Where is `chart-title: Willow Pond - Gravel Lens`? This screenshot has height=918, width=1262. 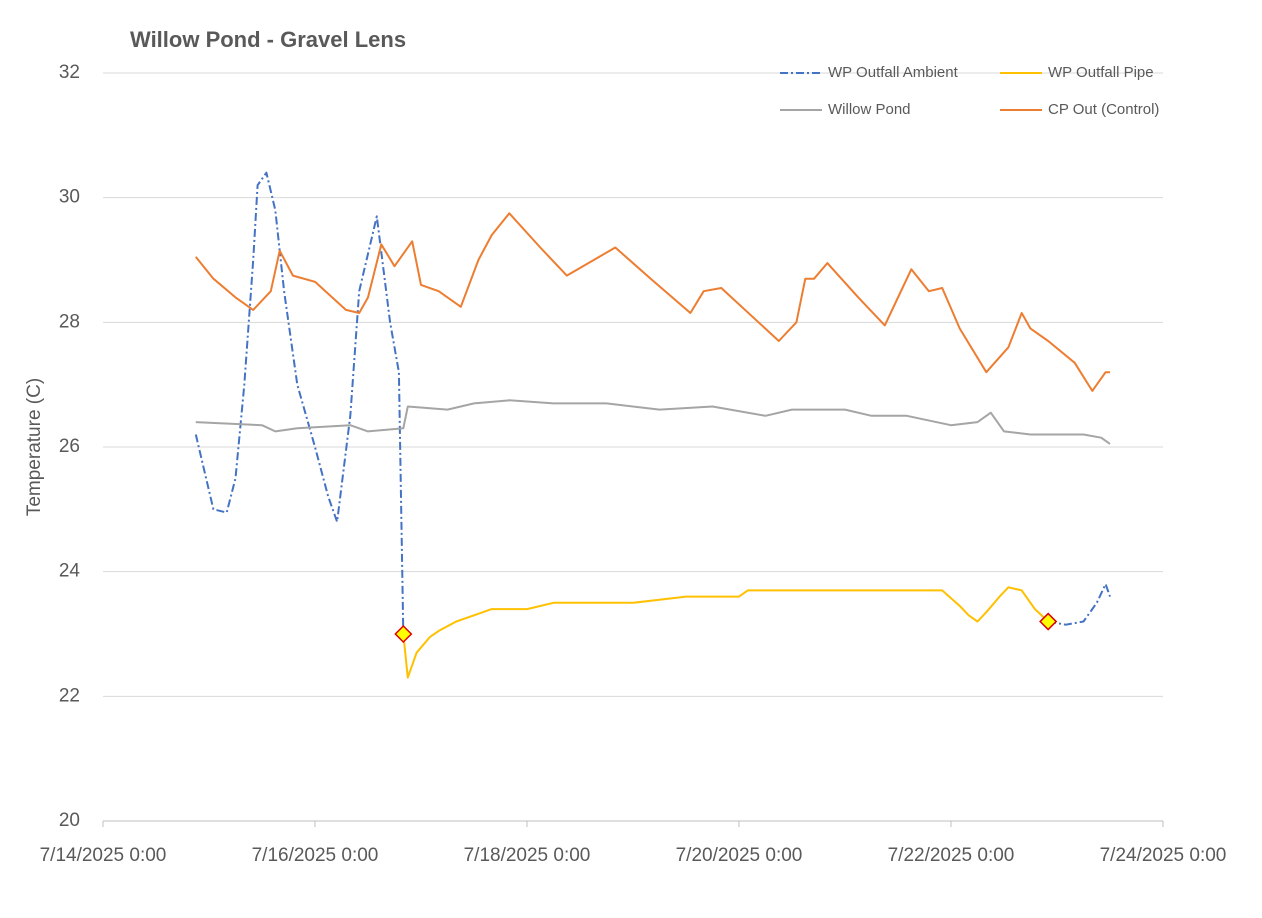 chart-title: Willow Pond - Gravel Lens is located at coordinates (268, 39).